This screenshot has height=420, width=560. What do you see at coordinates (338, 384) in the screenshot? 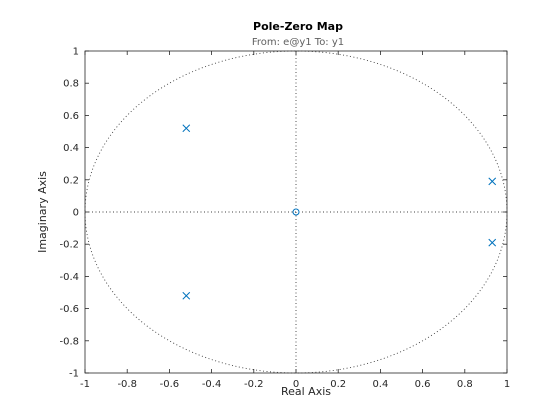
I see `x-tick-label: 0.2` at bounding box center [338, 384].